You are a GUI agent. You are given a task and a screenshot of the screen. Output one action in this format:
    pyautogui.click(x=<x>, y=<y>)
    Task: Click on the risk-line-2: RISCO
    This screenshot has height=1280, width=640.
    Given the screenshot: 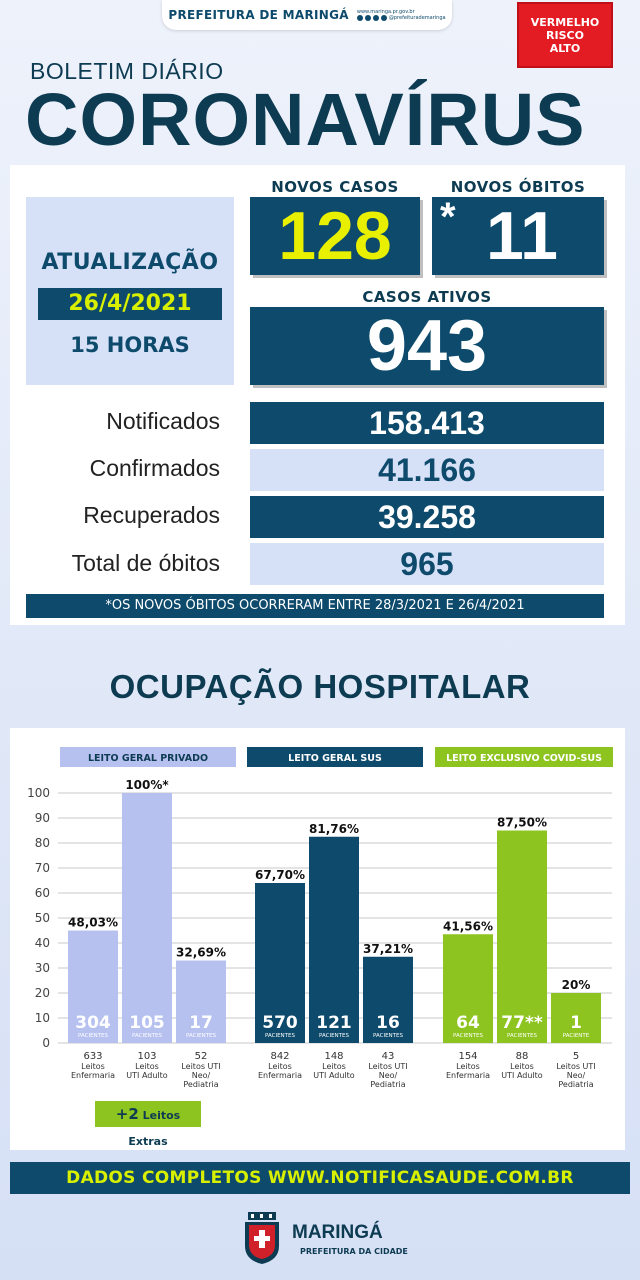 What is the action you would take?
    pyautogui.click(x=565, y=35)
    